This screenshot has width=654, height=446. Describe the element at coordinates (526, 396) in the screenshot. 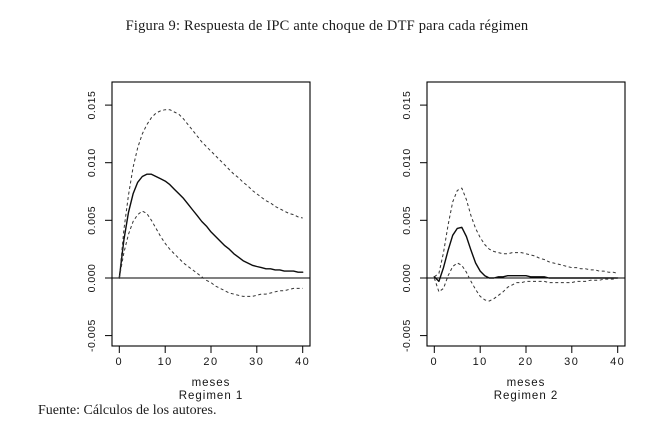

I see `chart-sublabel: Regimen 2` at that location.